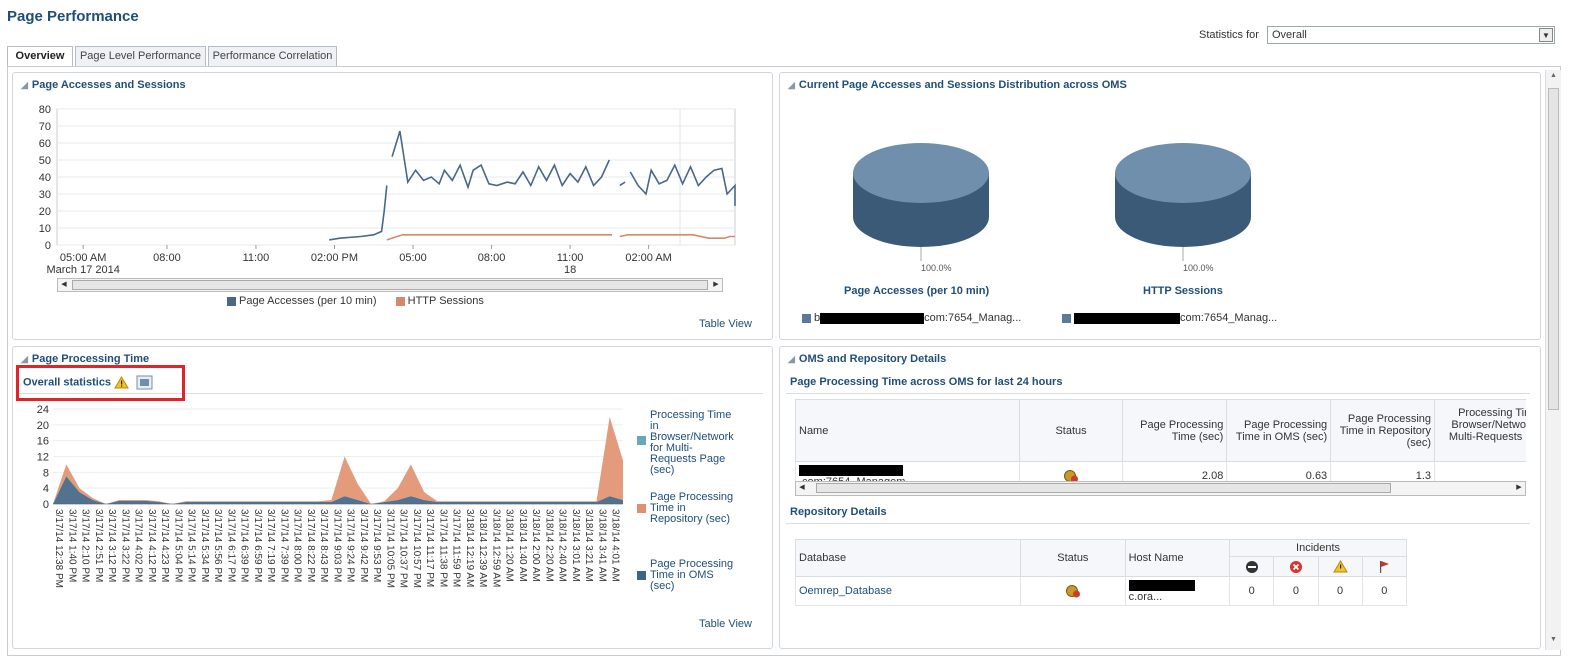 This screenshot has width=1579, height=665. Describe the element at coordinates (140, 56) in the screenshot. I see `tab-page-level-performance: Page Level Performance` at that location.